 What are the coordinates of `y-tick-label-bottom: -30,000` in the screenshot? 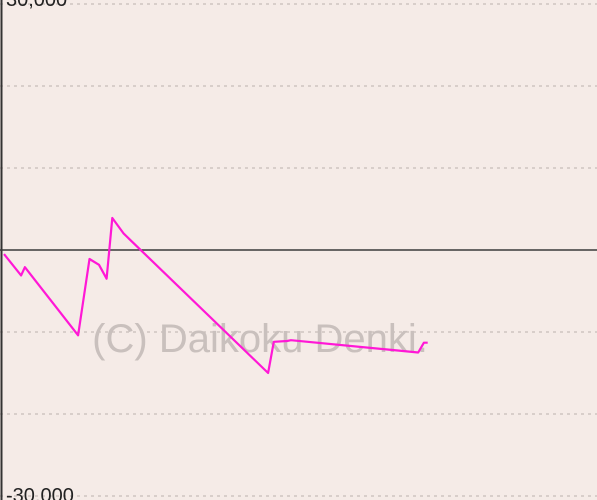 It's located at (40, 492).